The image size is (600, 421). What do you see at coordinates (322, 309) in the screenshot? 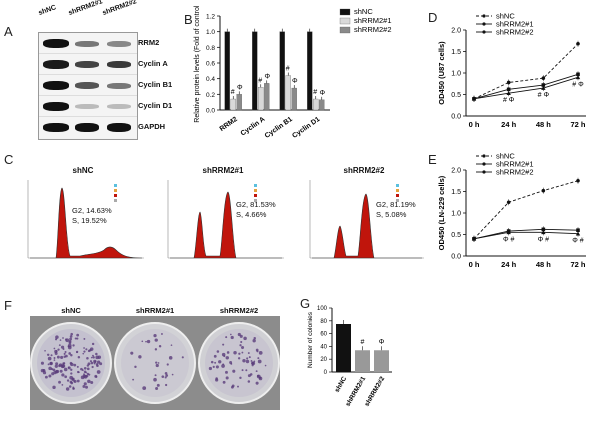
I see `y-tick-label: 100` at bounding box center [322, 309].